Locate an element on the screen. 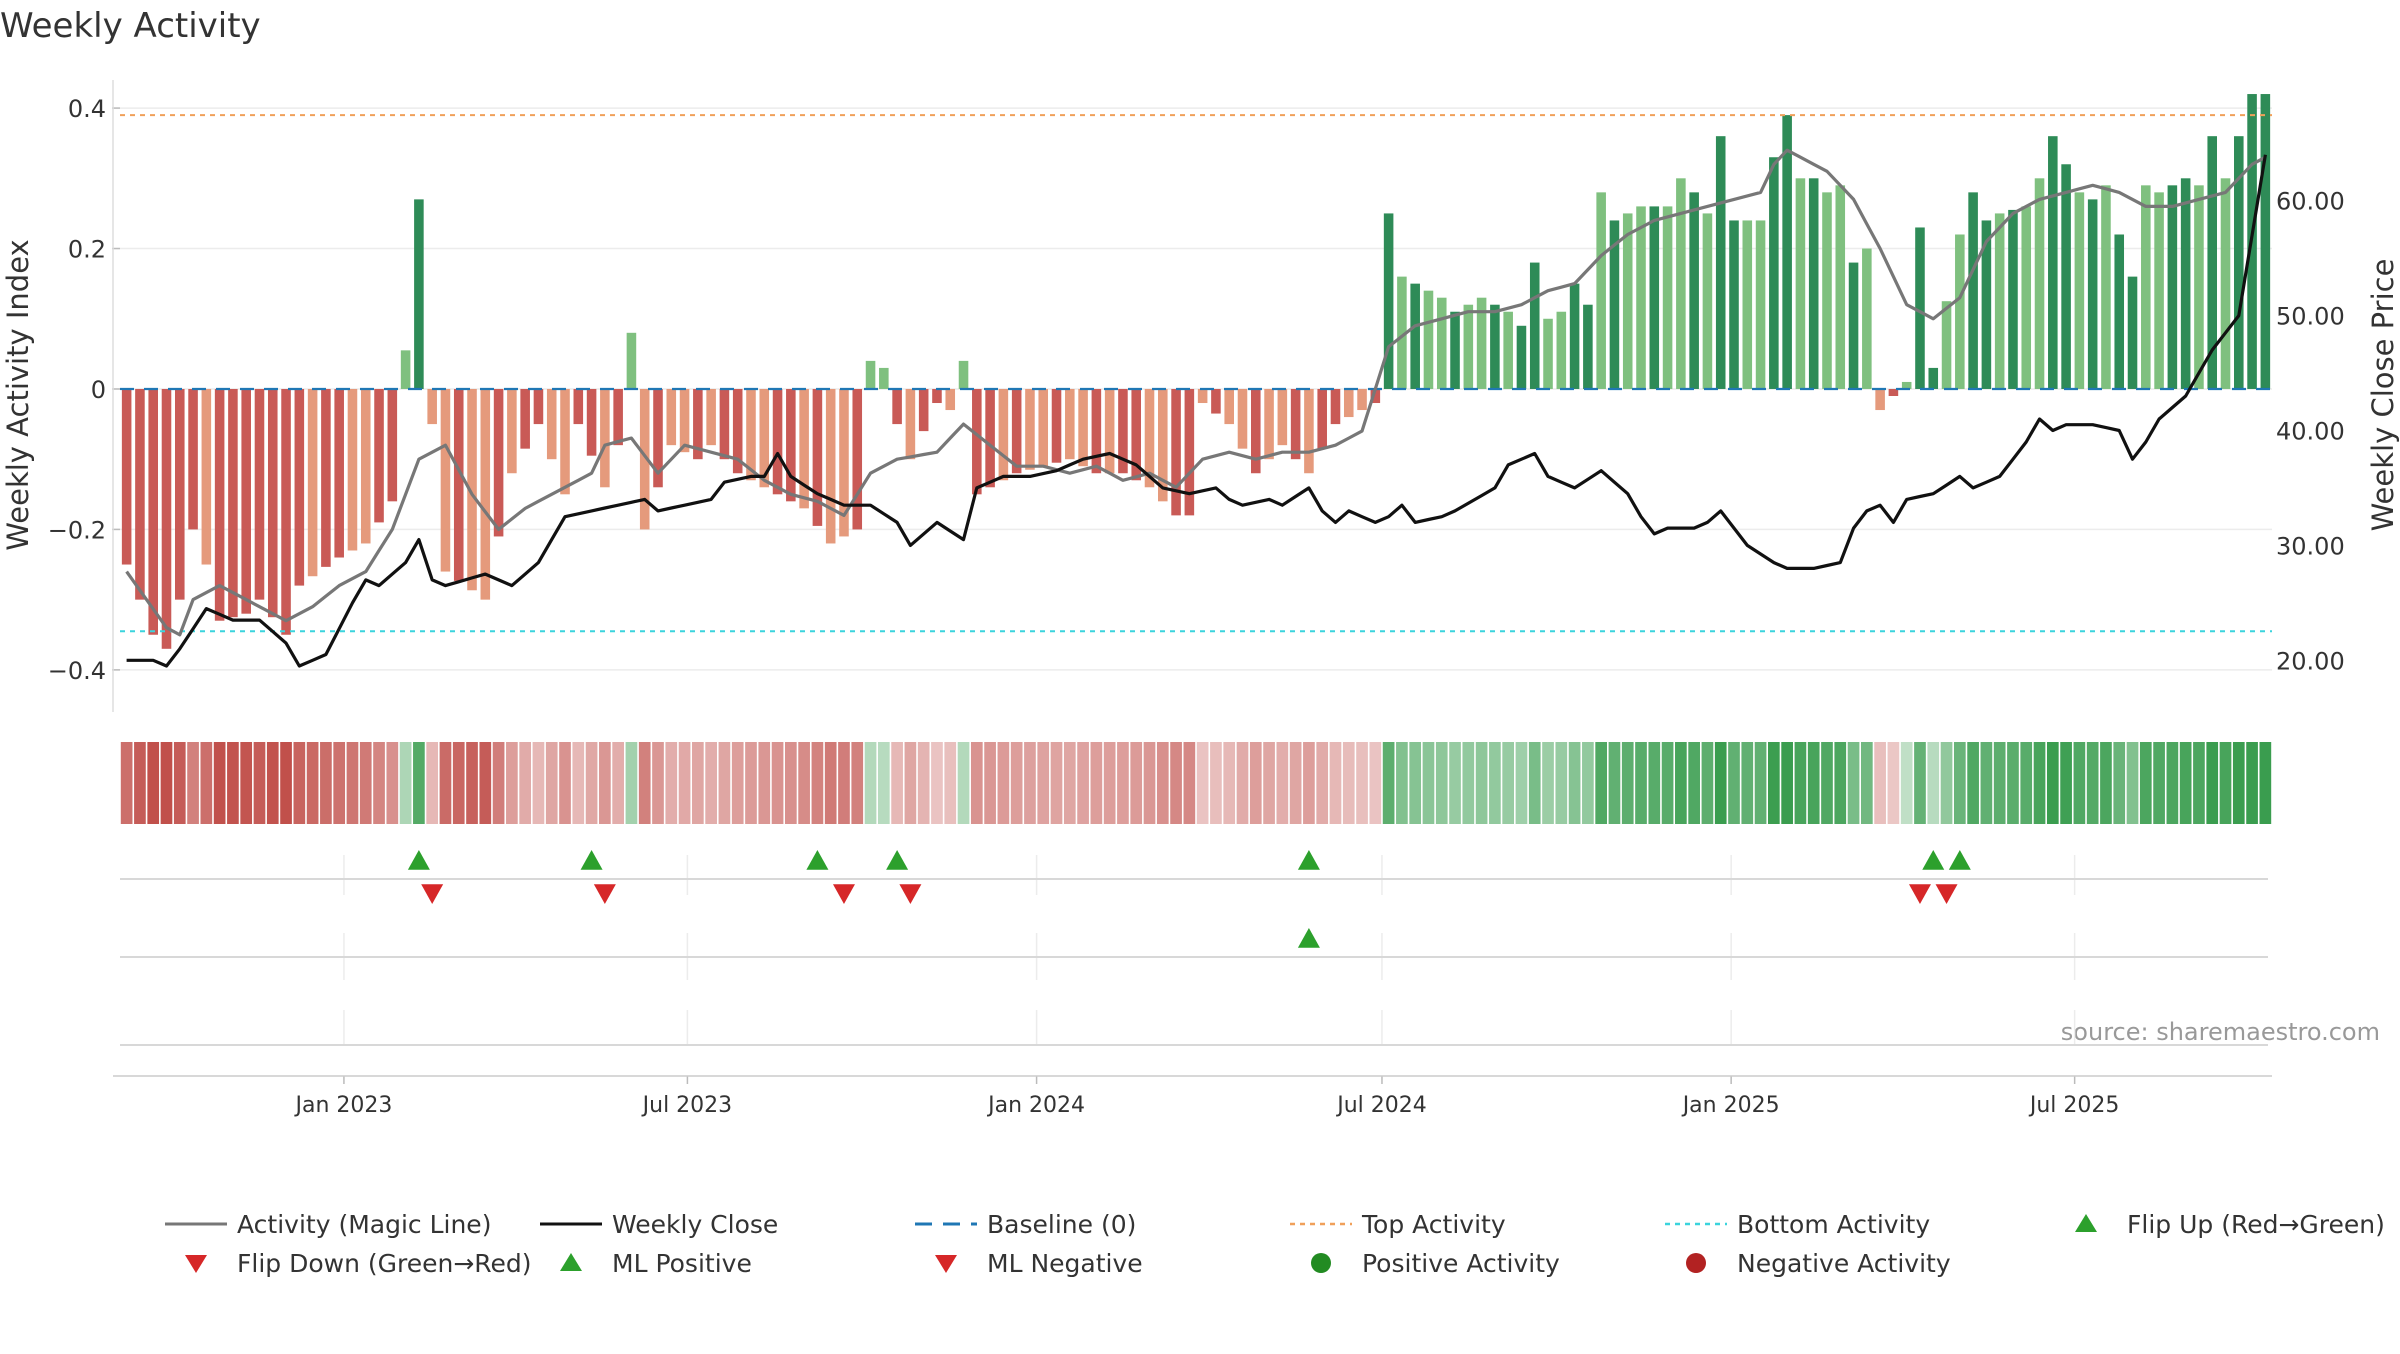 The height and width of the screenshot is (1354, 2400). left-tick-label: −0.4 is located at coordinates (77, 671).